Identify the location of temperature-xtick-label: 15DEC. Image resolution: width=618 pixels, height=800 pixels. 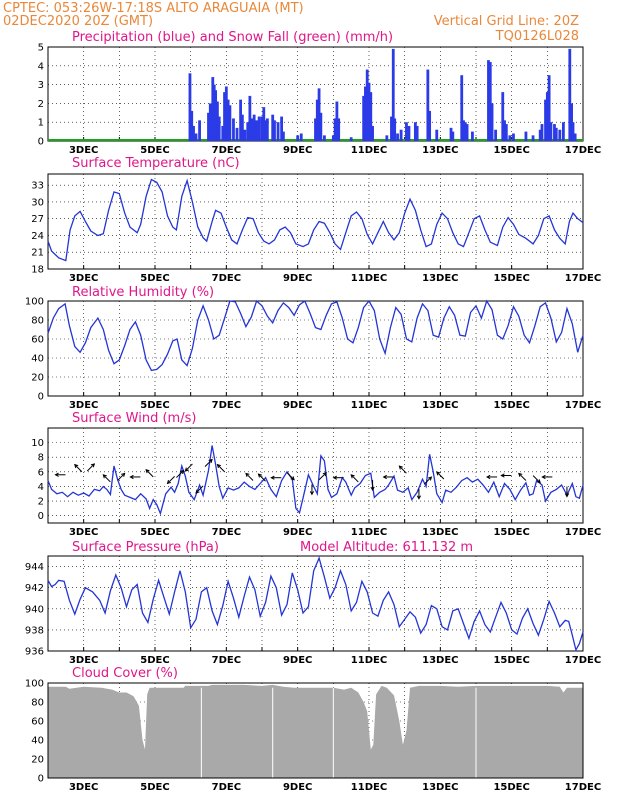
(511, 278).